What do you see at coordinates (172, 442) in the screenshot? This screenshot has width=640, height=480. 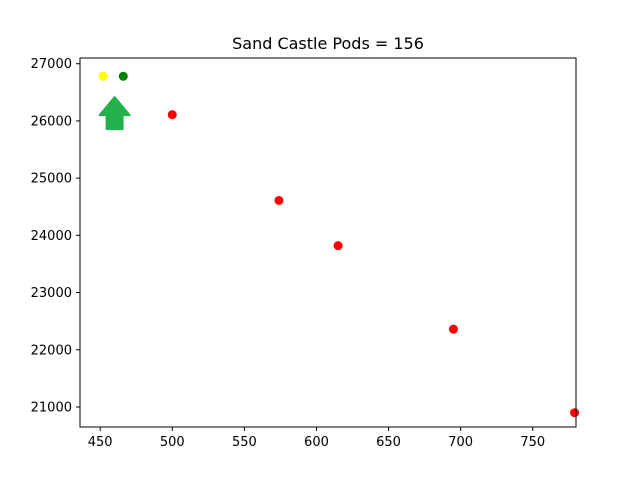 I see `x-tick-label: 500` at bounding box center [172, 442].